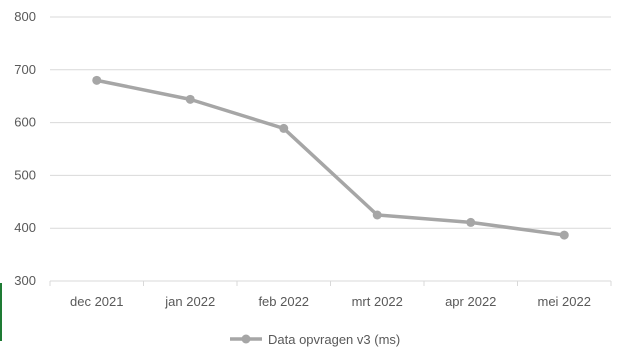 The width and height of the screenshot is (626, 354). What do you see at coordinates (564, 301) in the screenshot?
I see `x-tick-label: mei 2022` at bounding box center [564, 301].